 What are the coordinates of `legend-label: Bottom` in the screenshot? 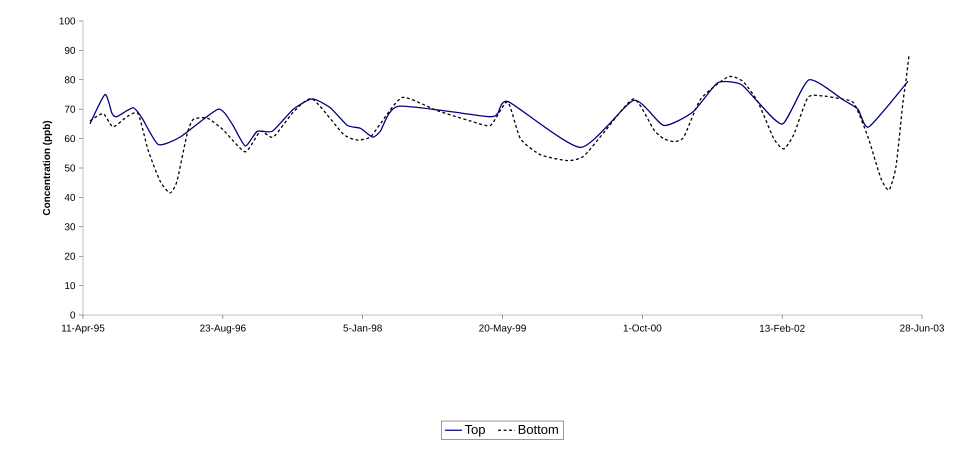 It's located at (538, 429).